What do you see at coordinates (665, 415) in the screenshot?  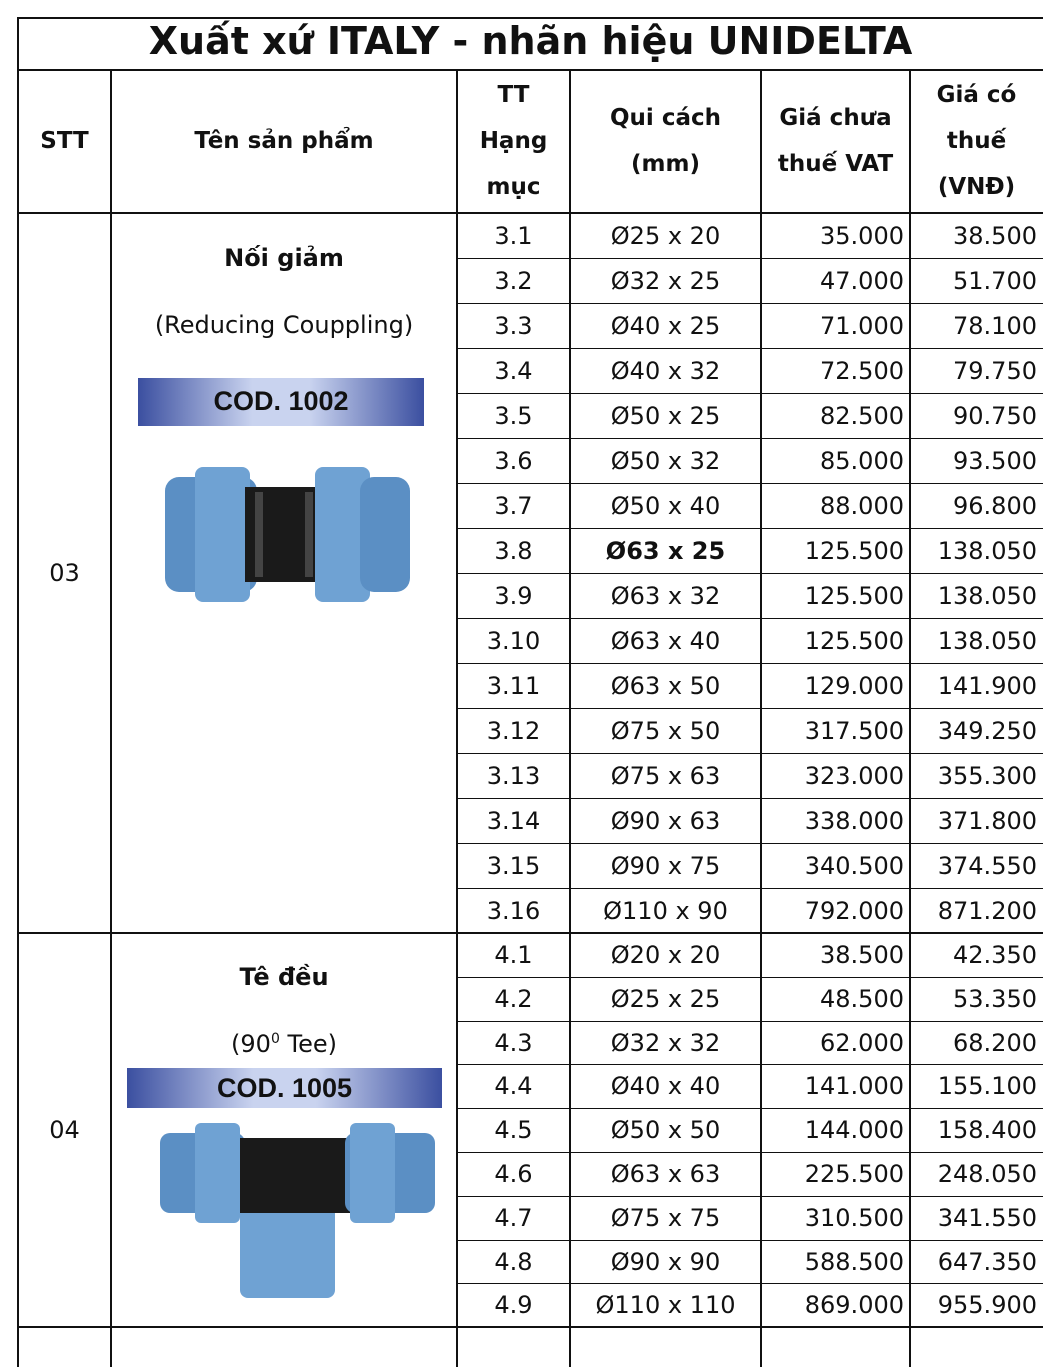 I see `spec: Ø50 x 25` at bounding box center [665, 415].